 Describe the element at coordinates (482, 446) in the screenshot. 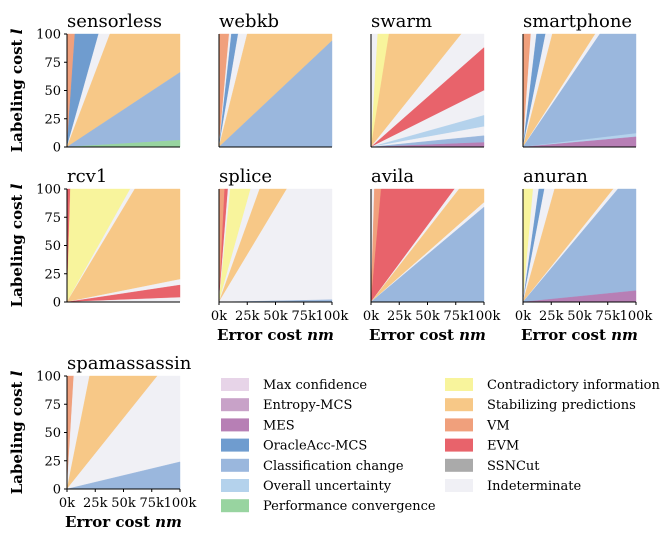

I see `legend-item-evm: EVM` at that location.